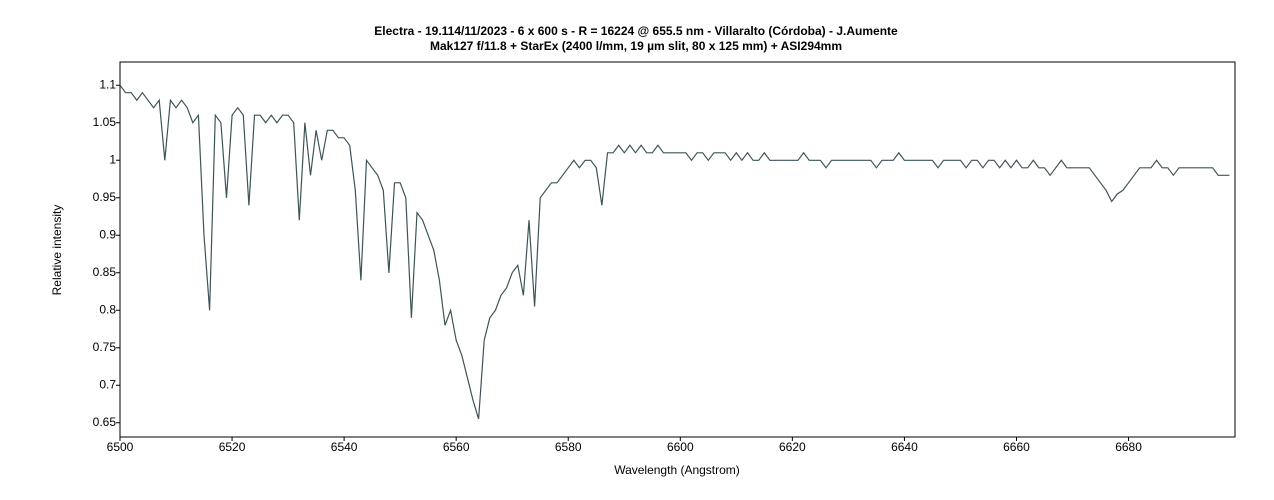  Describe the element at coordinates (107, 84) in the screenshot. I see `y-tick-label: 1.1` at that location.